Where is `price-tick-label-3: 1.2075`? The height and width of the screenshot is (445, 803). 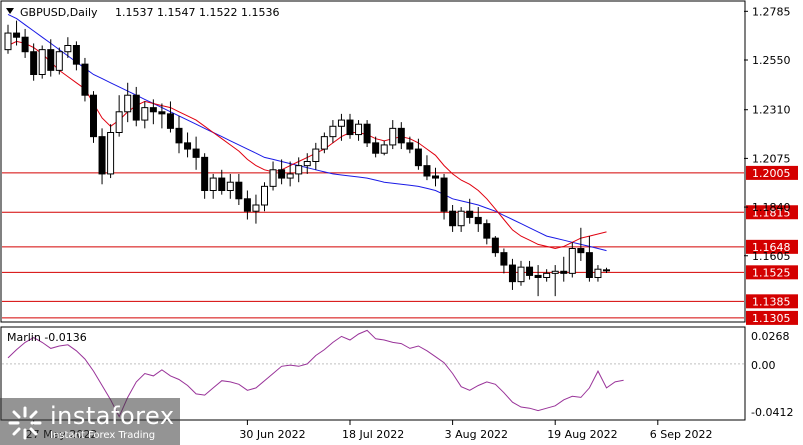
price-tick-label-3: 1.2075 is located at coordinates (771, 158).